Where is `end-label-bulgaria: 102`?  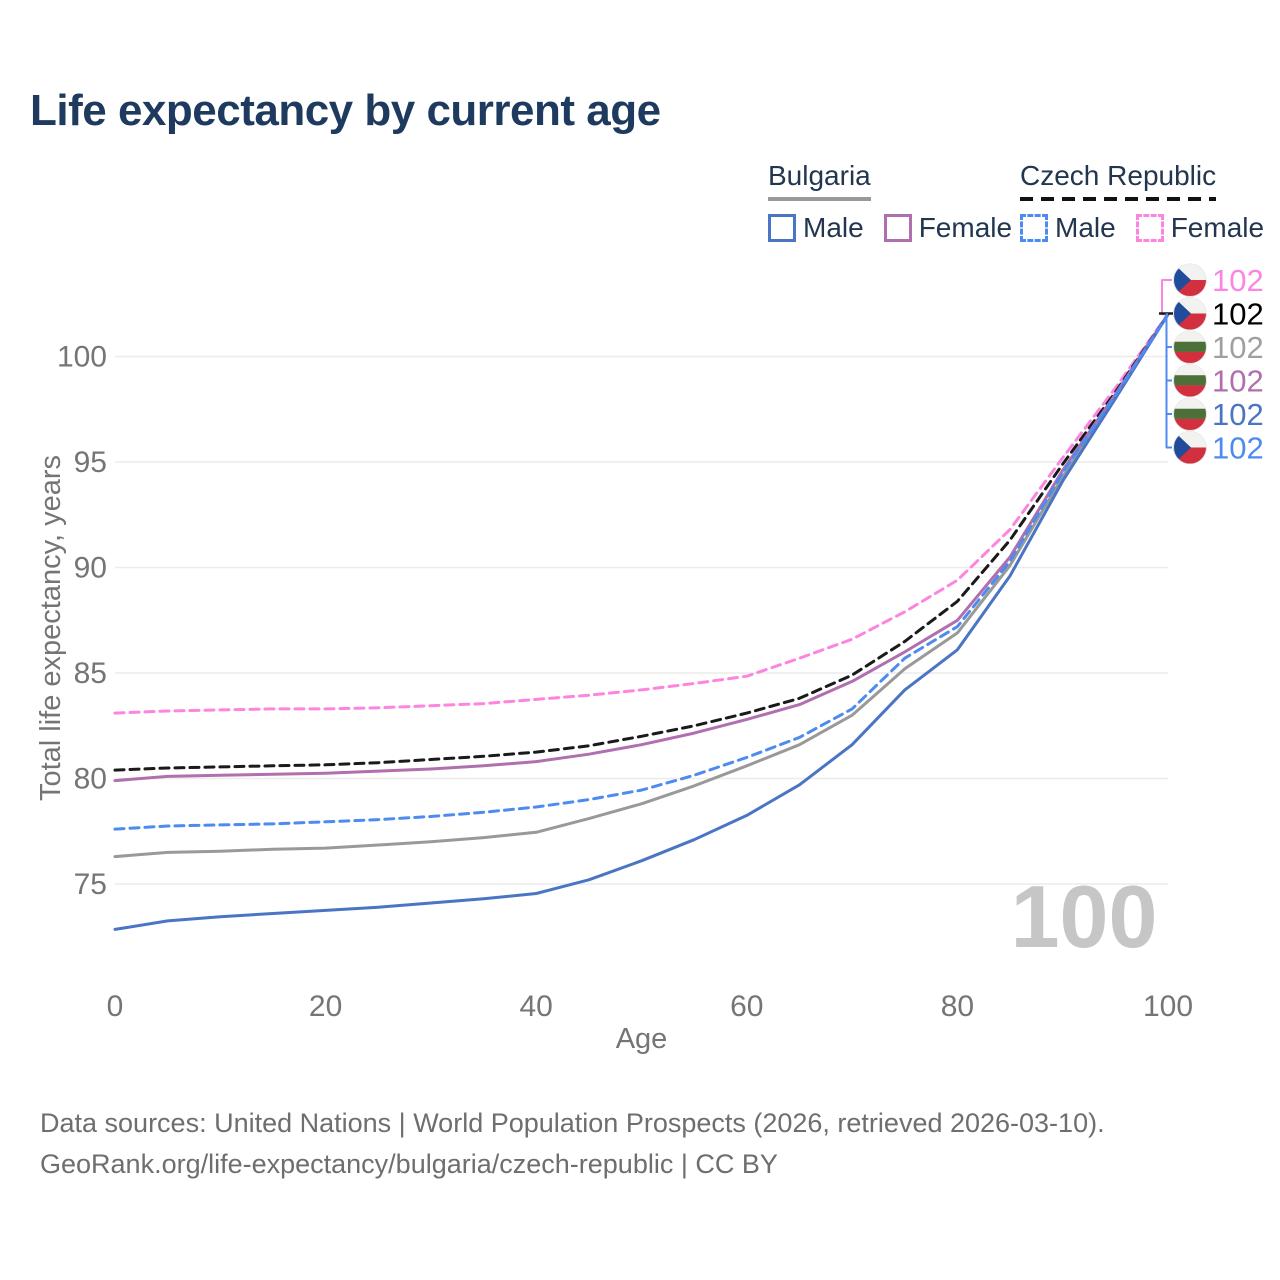 end-label-bulgaria: 102 is located at coordinates (1238, 347).